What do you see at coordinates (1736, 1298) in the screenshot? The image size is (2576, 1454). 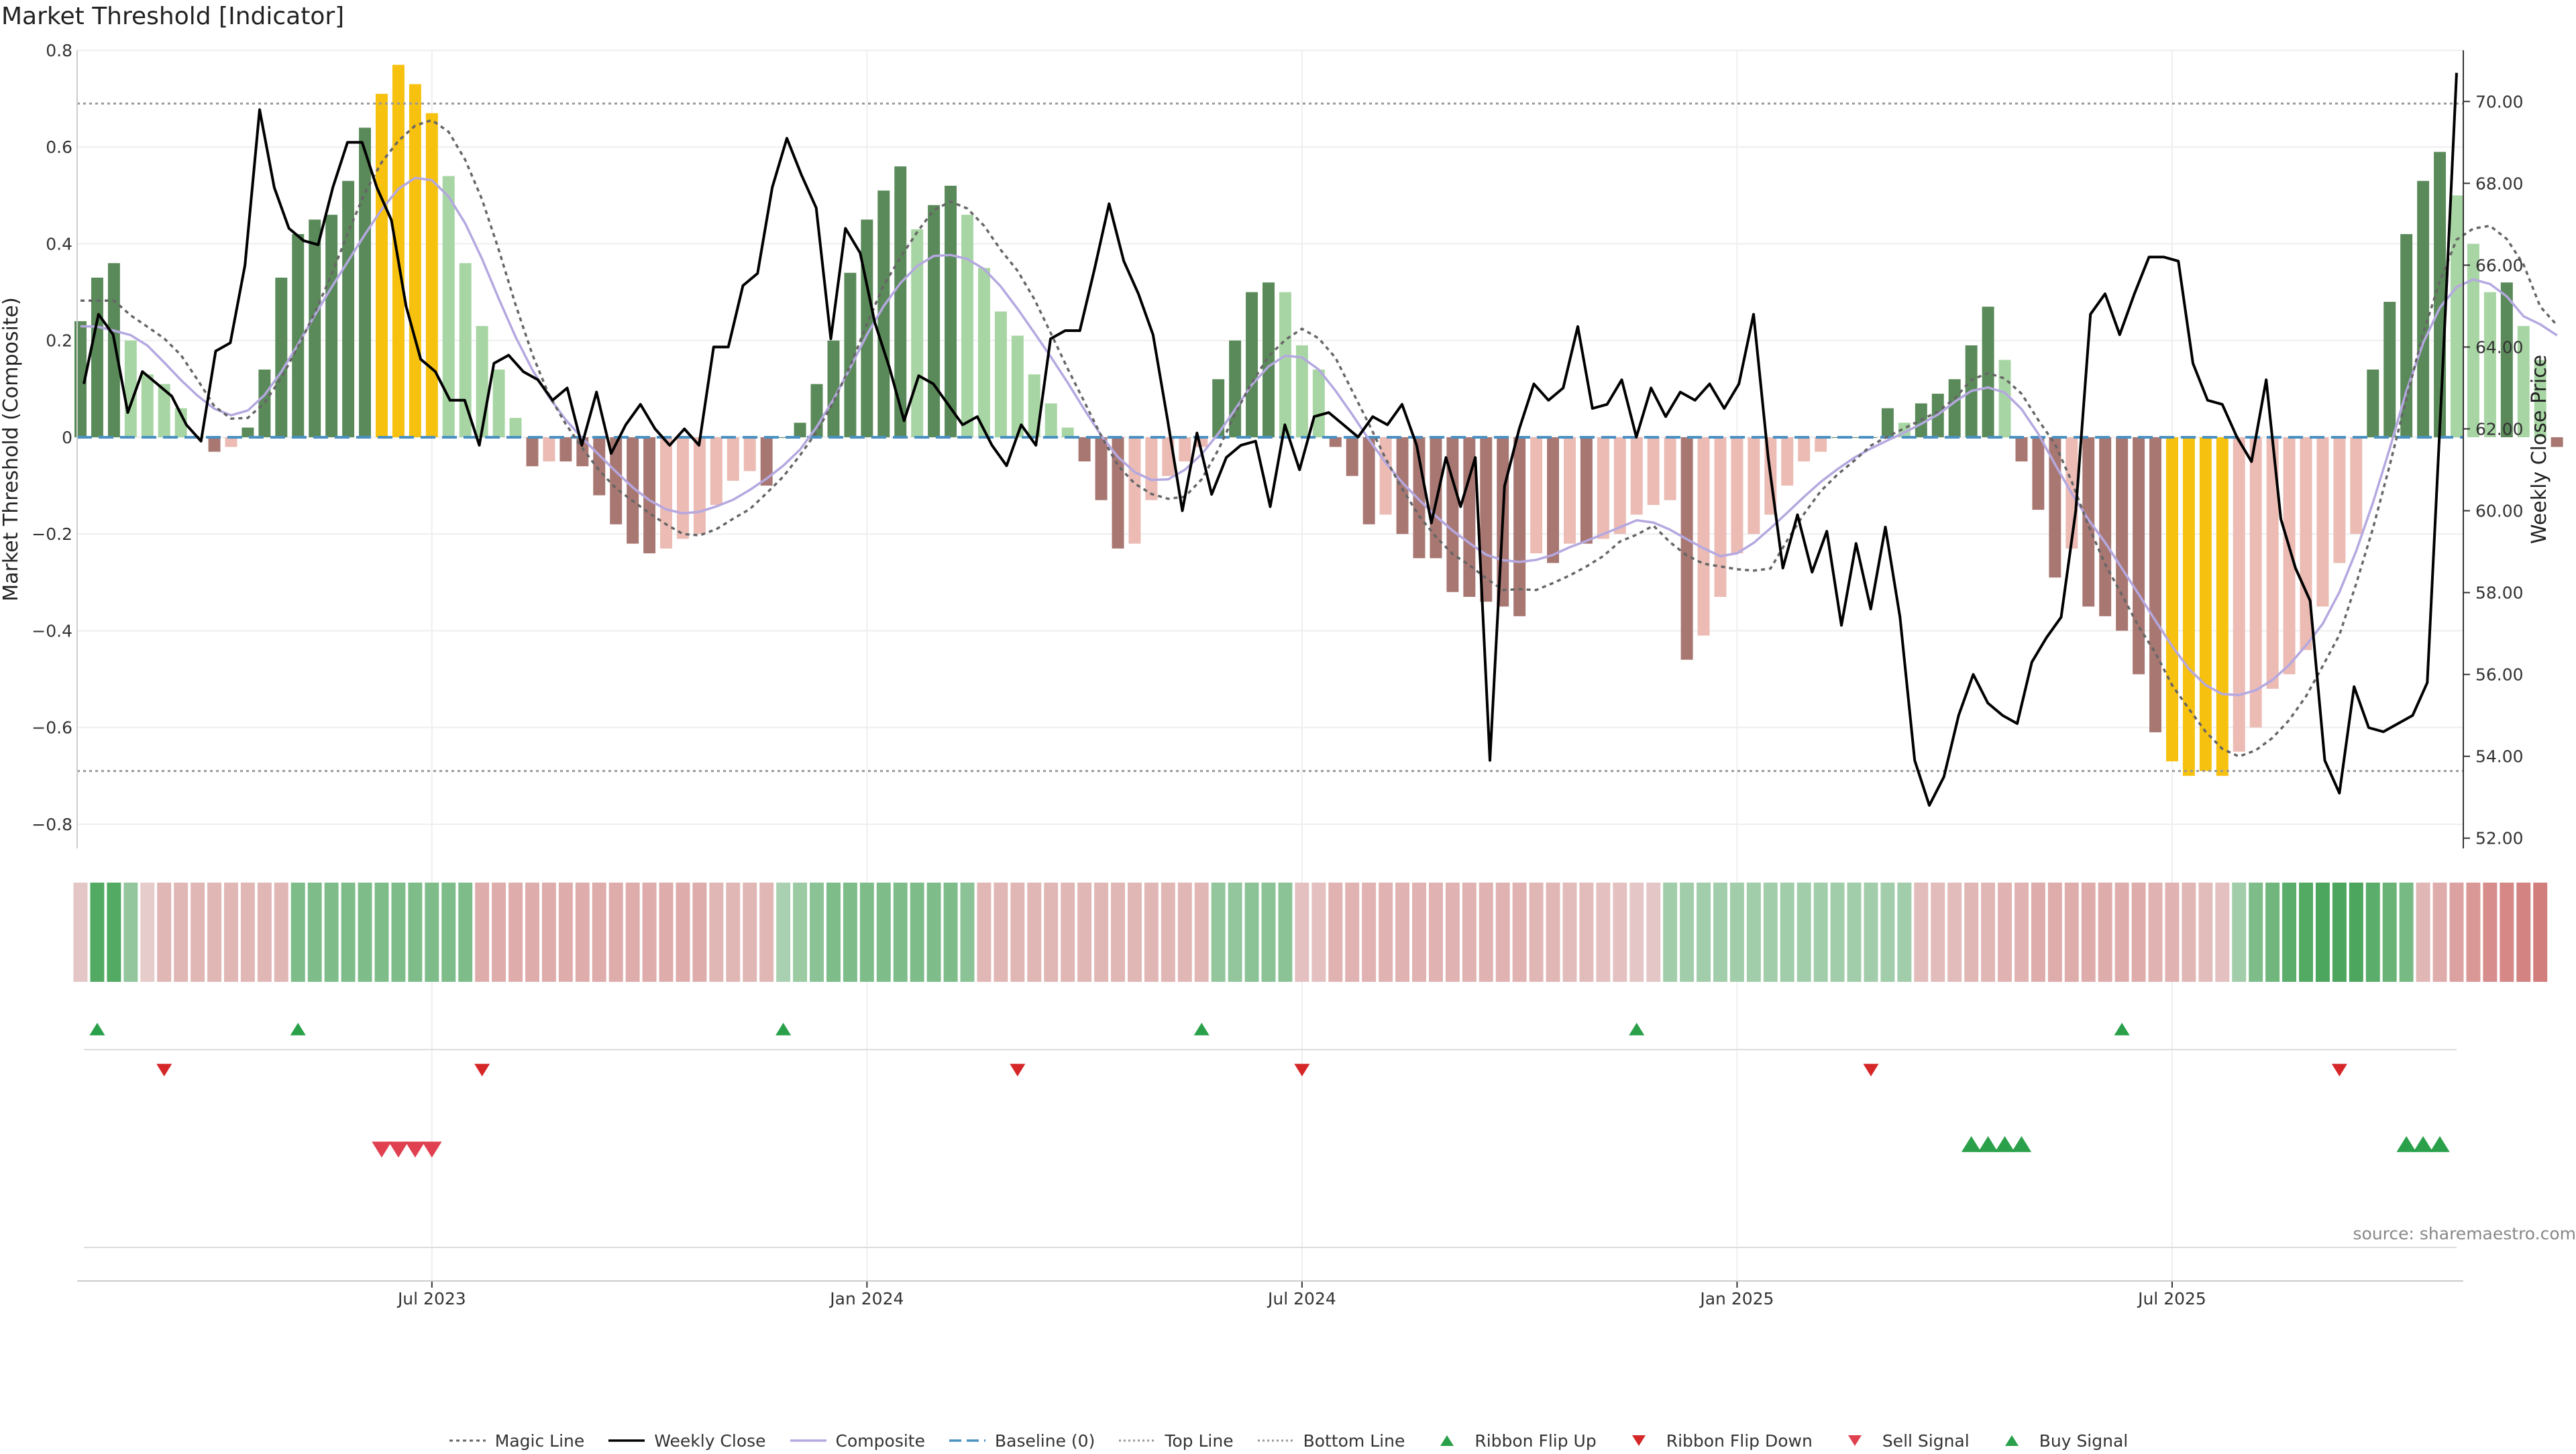 I see `x-tick-label: Jan 2025` at bounding box center [1736, 1298].